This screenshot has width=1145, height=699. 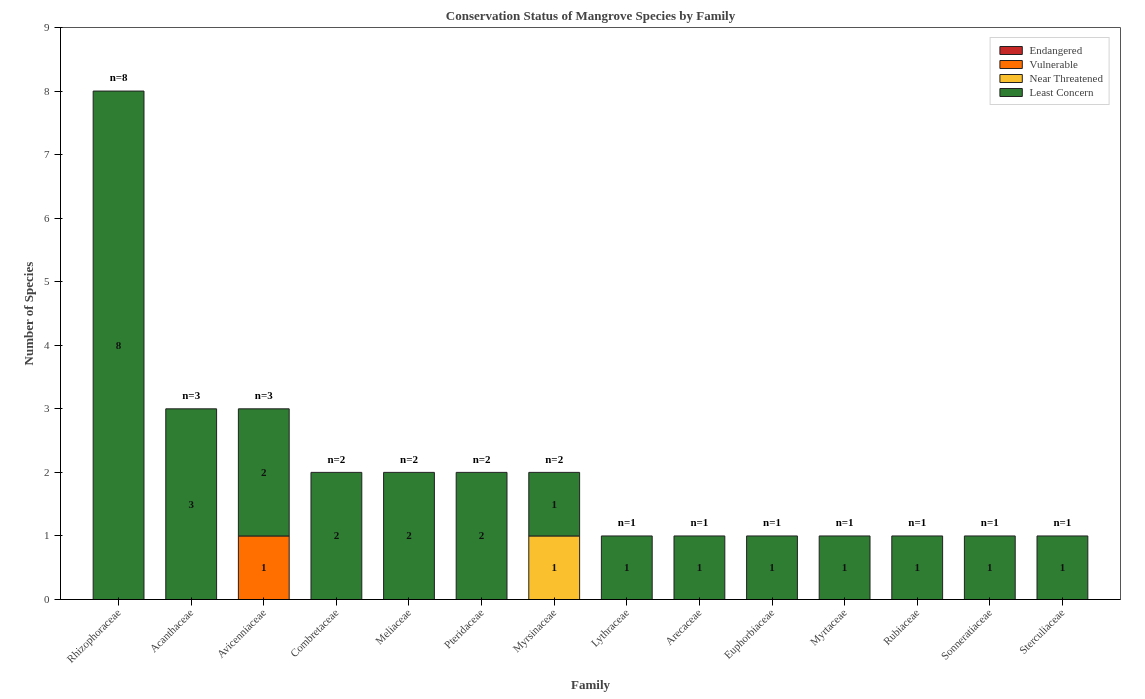 I want to click on y-tick-label: 3, so click(x=47, y=408).